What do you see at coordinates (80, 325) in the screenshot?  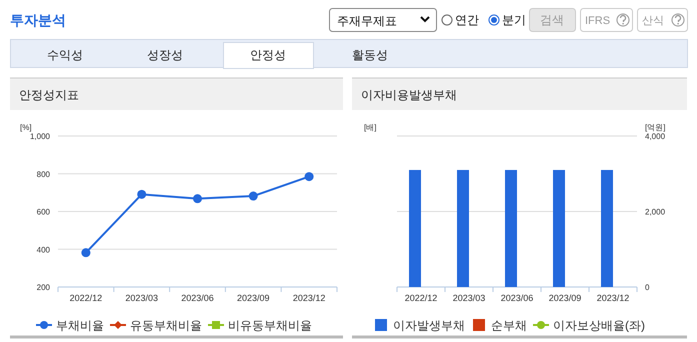 I see `legend-label: 부채비율` at bounding box center [80, 325].